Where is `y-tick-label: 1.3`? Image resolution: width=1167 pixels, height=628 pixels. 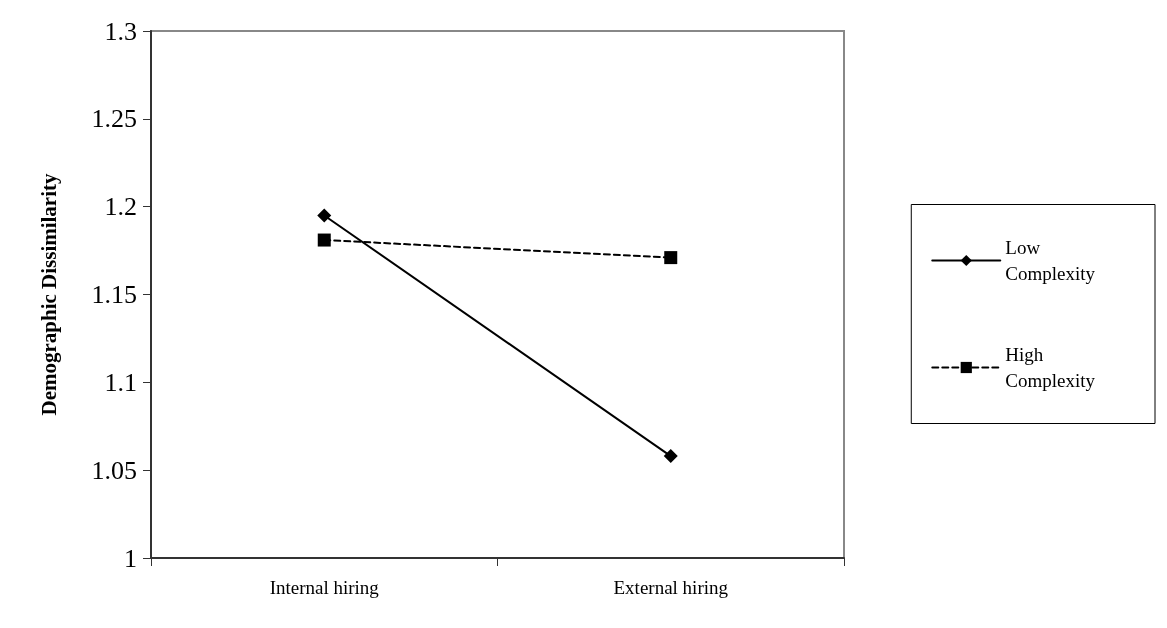
y-tick-label: 1.3 is located at coordinates (120, 31).